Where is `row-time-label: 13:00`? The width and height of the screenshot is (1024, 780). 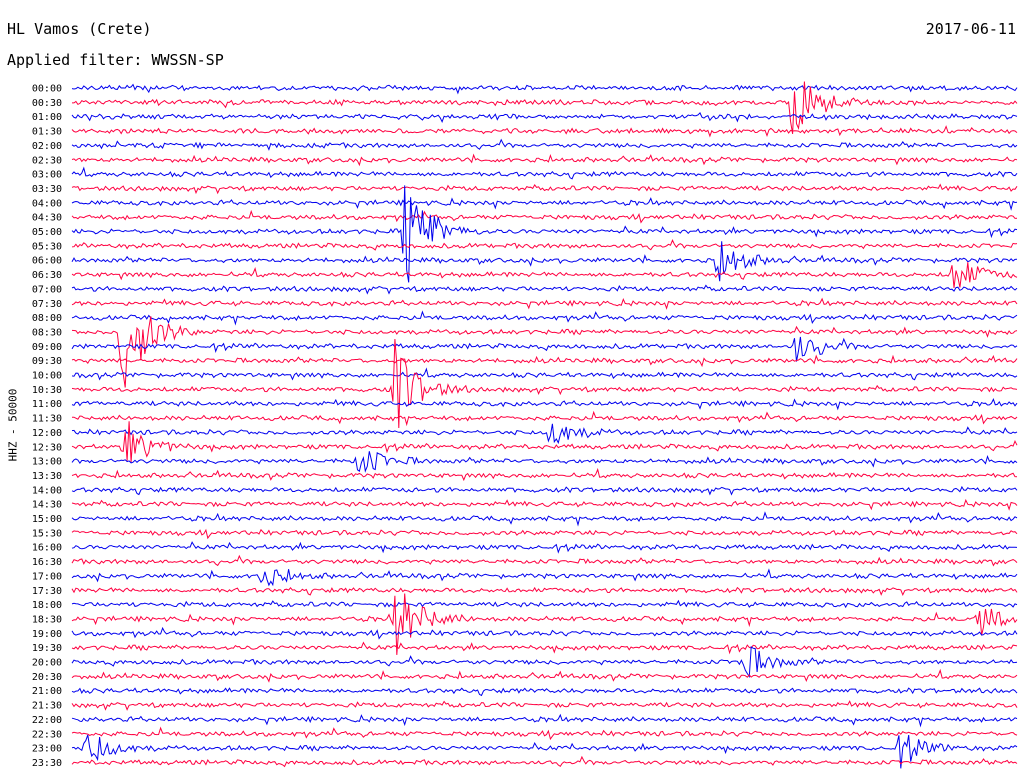
row-time-label: 13:00 is located at coordinates (47, 462).